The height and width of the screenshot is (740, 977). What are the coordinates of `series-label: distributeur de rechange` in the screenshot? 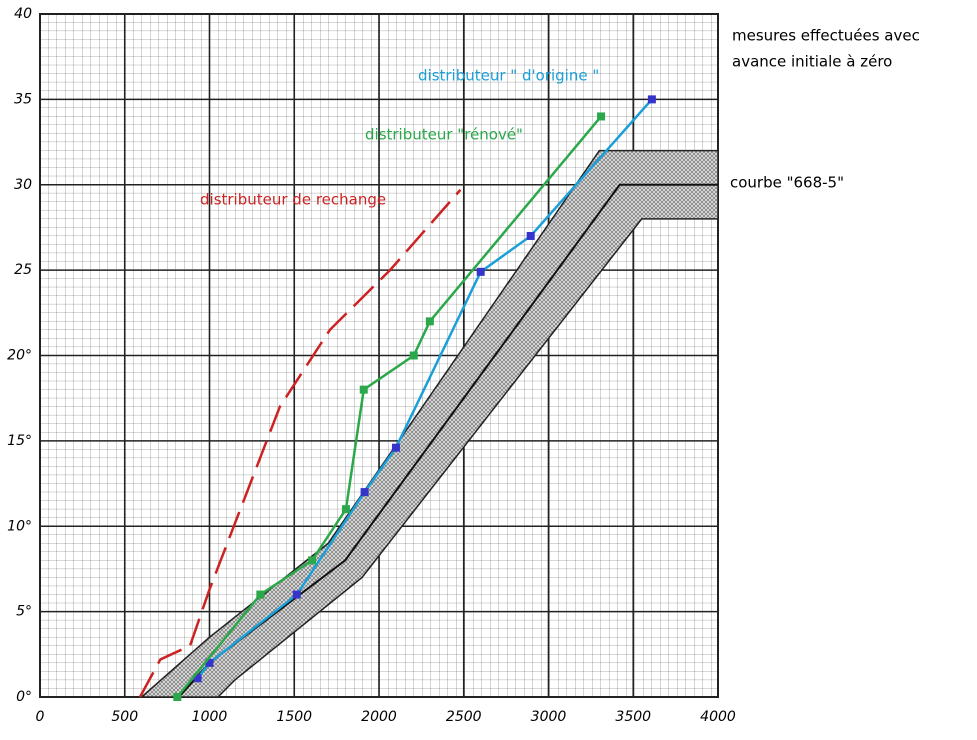 It's located at (293, 200).